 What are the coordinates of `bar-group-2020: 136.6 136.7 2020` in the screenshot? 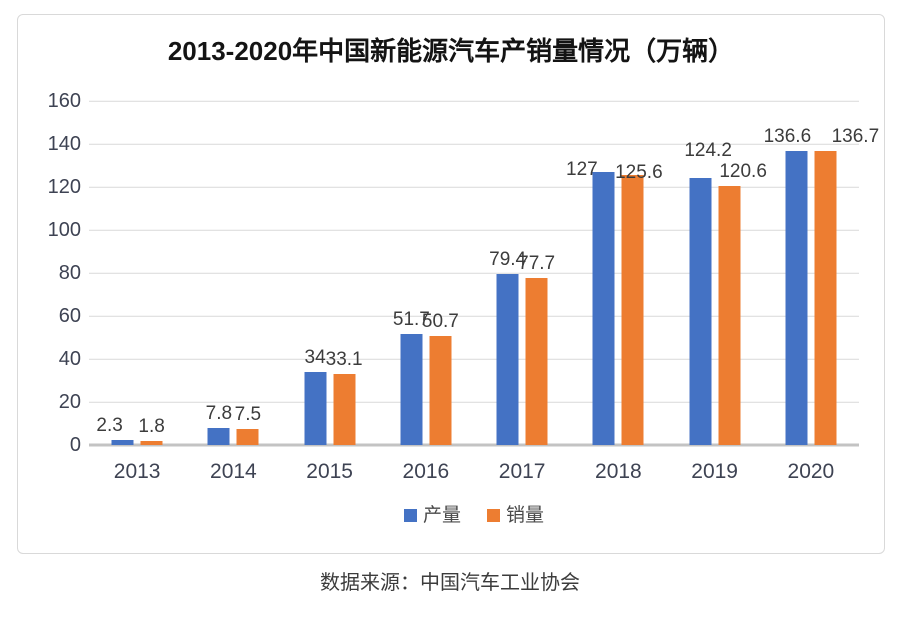 It's located at (821, 291).